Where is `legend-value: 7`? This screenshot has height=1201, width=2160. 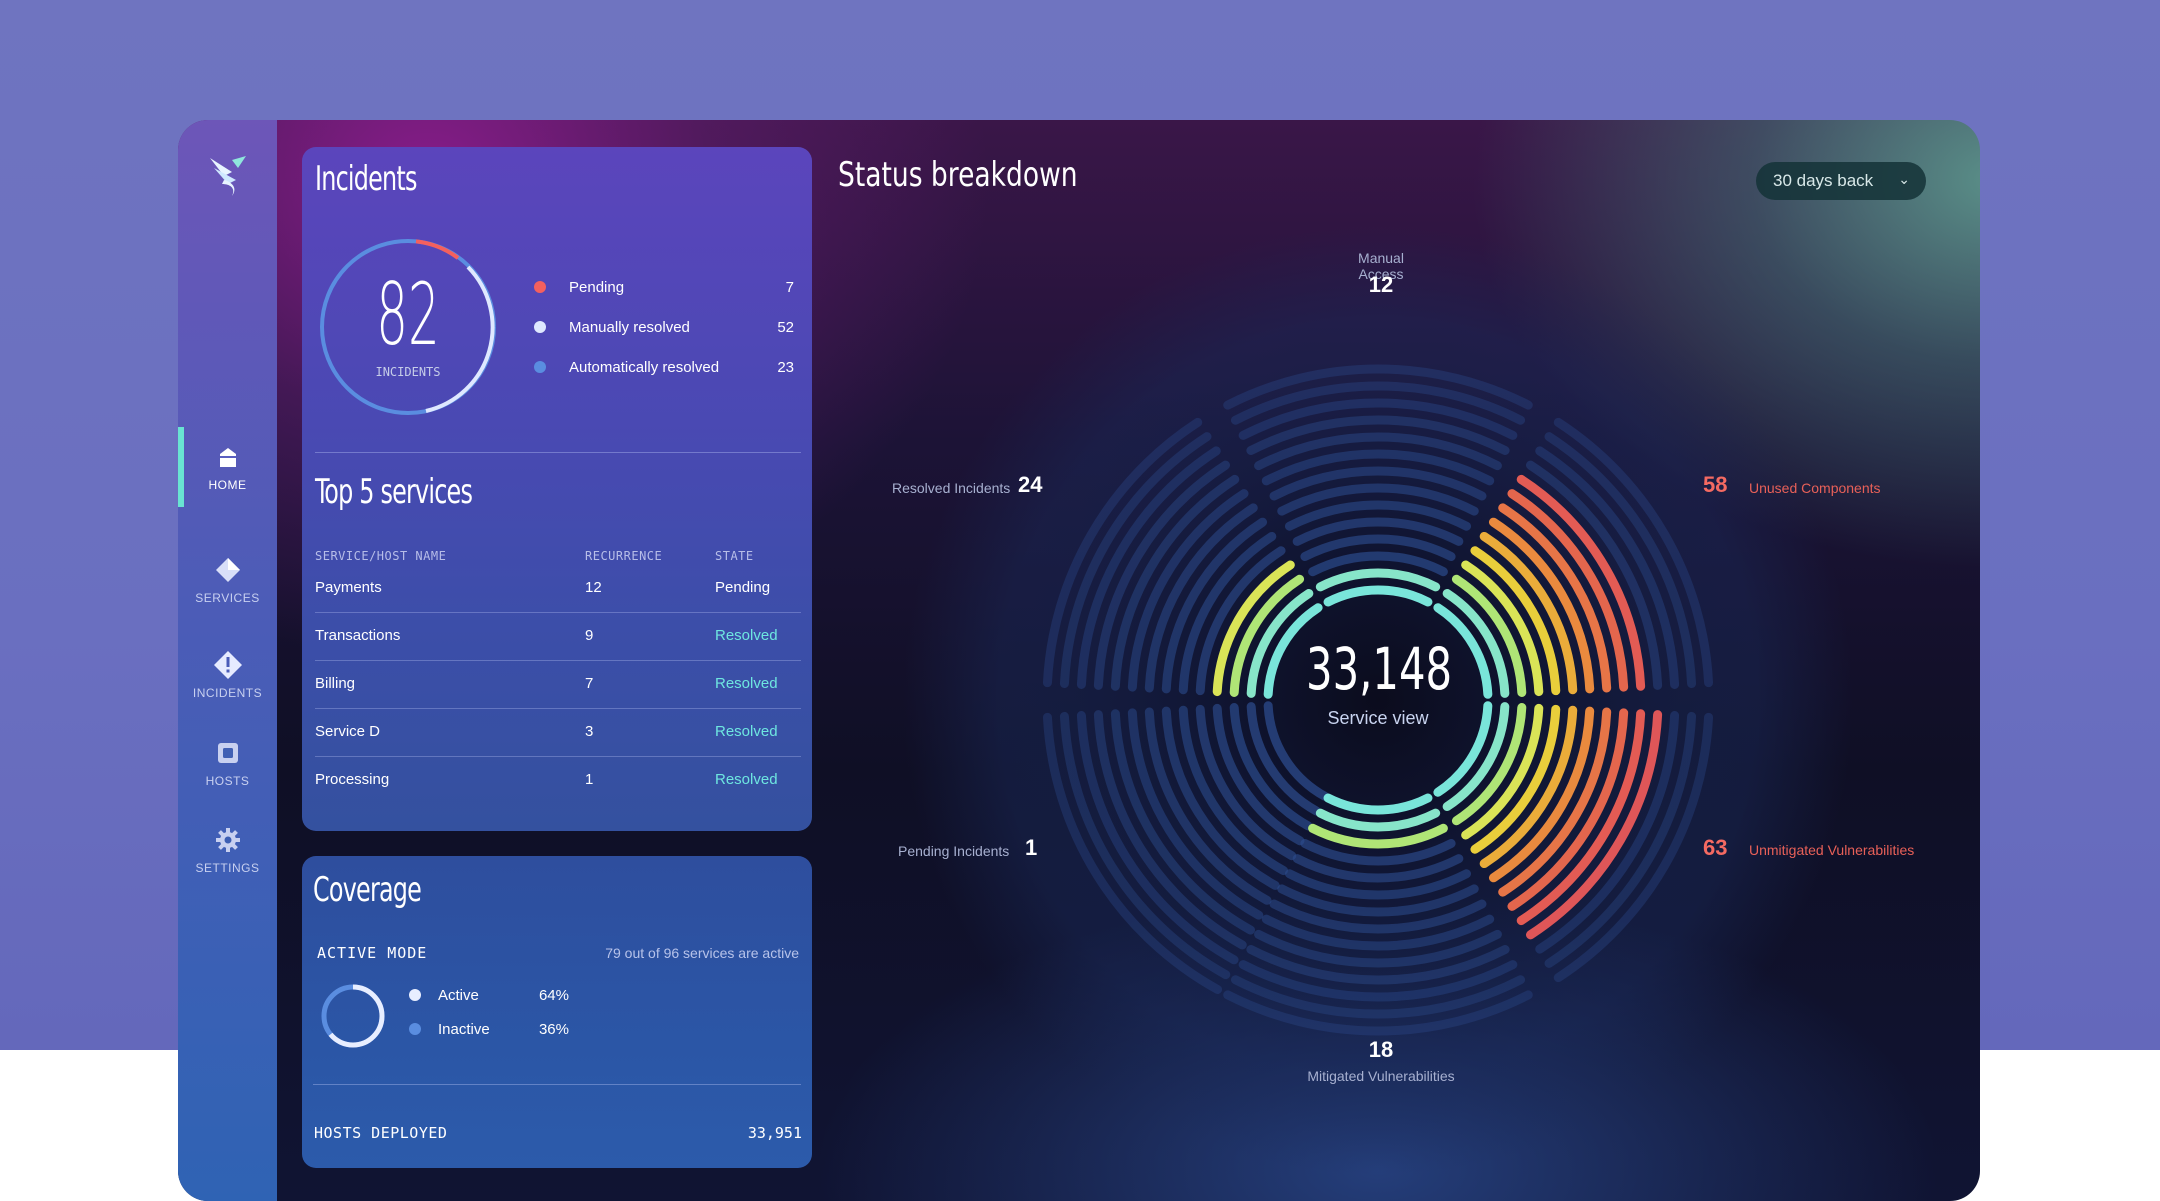
legend-value: 7 is located at coordinates (789, 287).